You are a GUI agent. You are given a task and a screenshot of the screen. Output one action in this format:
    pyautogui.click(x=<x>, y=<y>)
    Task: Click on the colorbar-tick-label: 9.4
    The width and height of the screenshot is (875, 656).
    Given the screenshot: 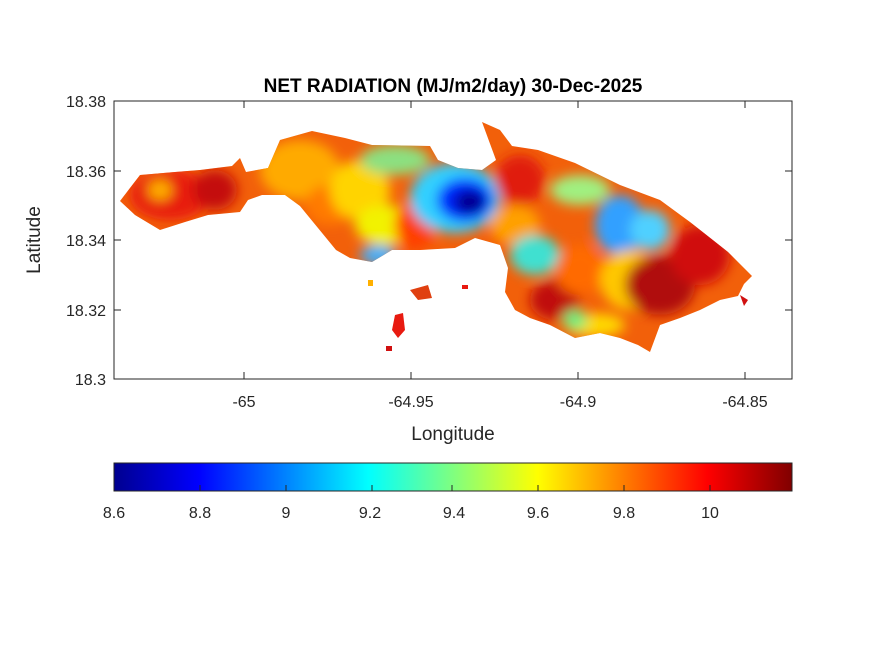 What is the action you would take?
    pyautogui.click(x=454, y=513)
    